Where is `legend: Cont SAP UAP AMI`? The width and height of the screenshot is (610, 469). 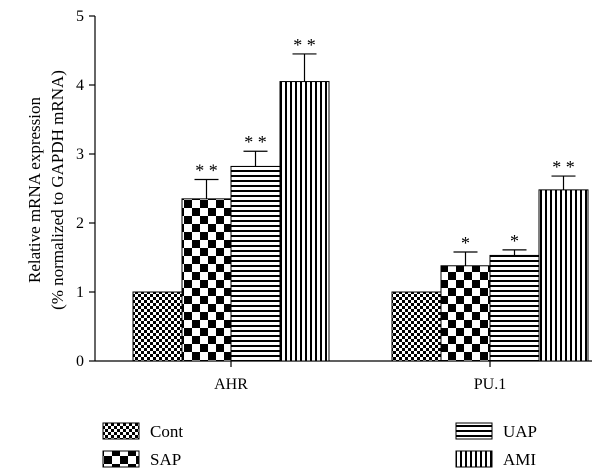
legend: Cont SAP UAP AMI is located at coordinates (319, 445).